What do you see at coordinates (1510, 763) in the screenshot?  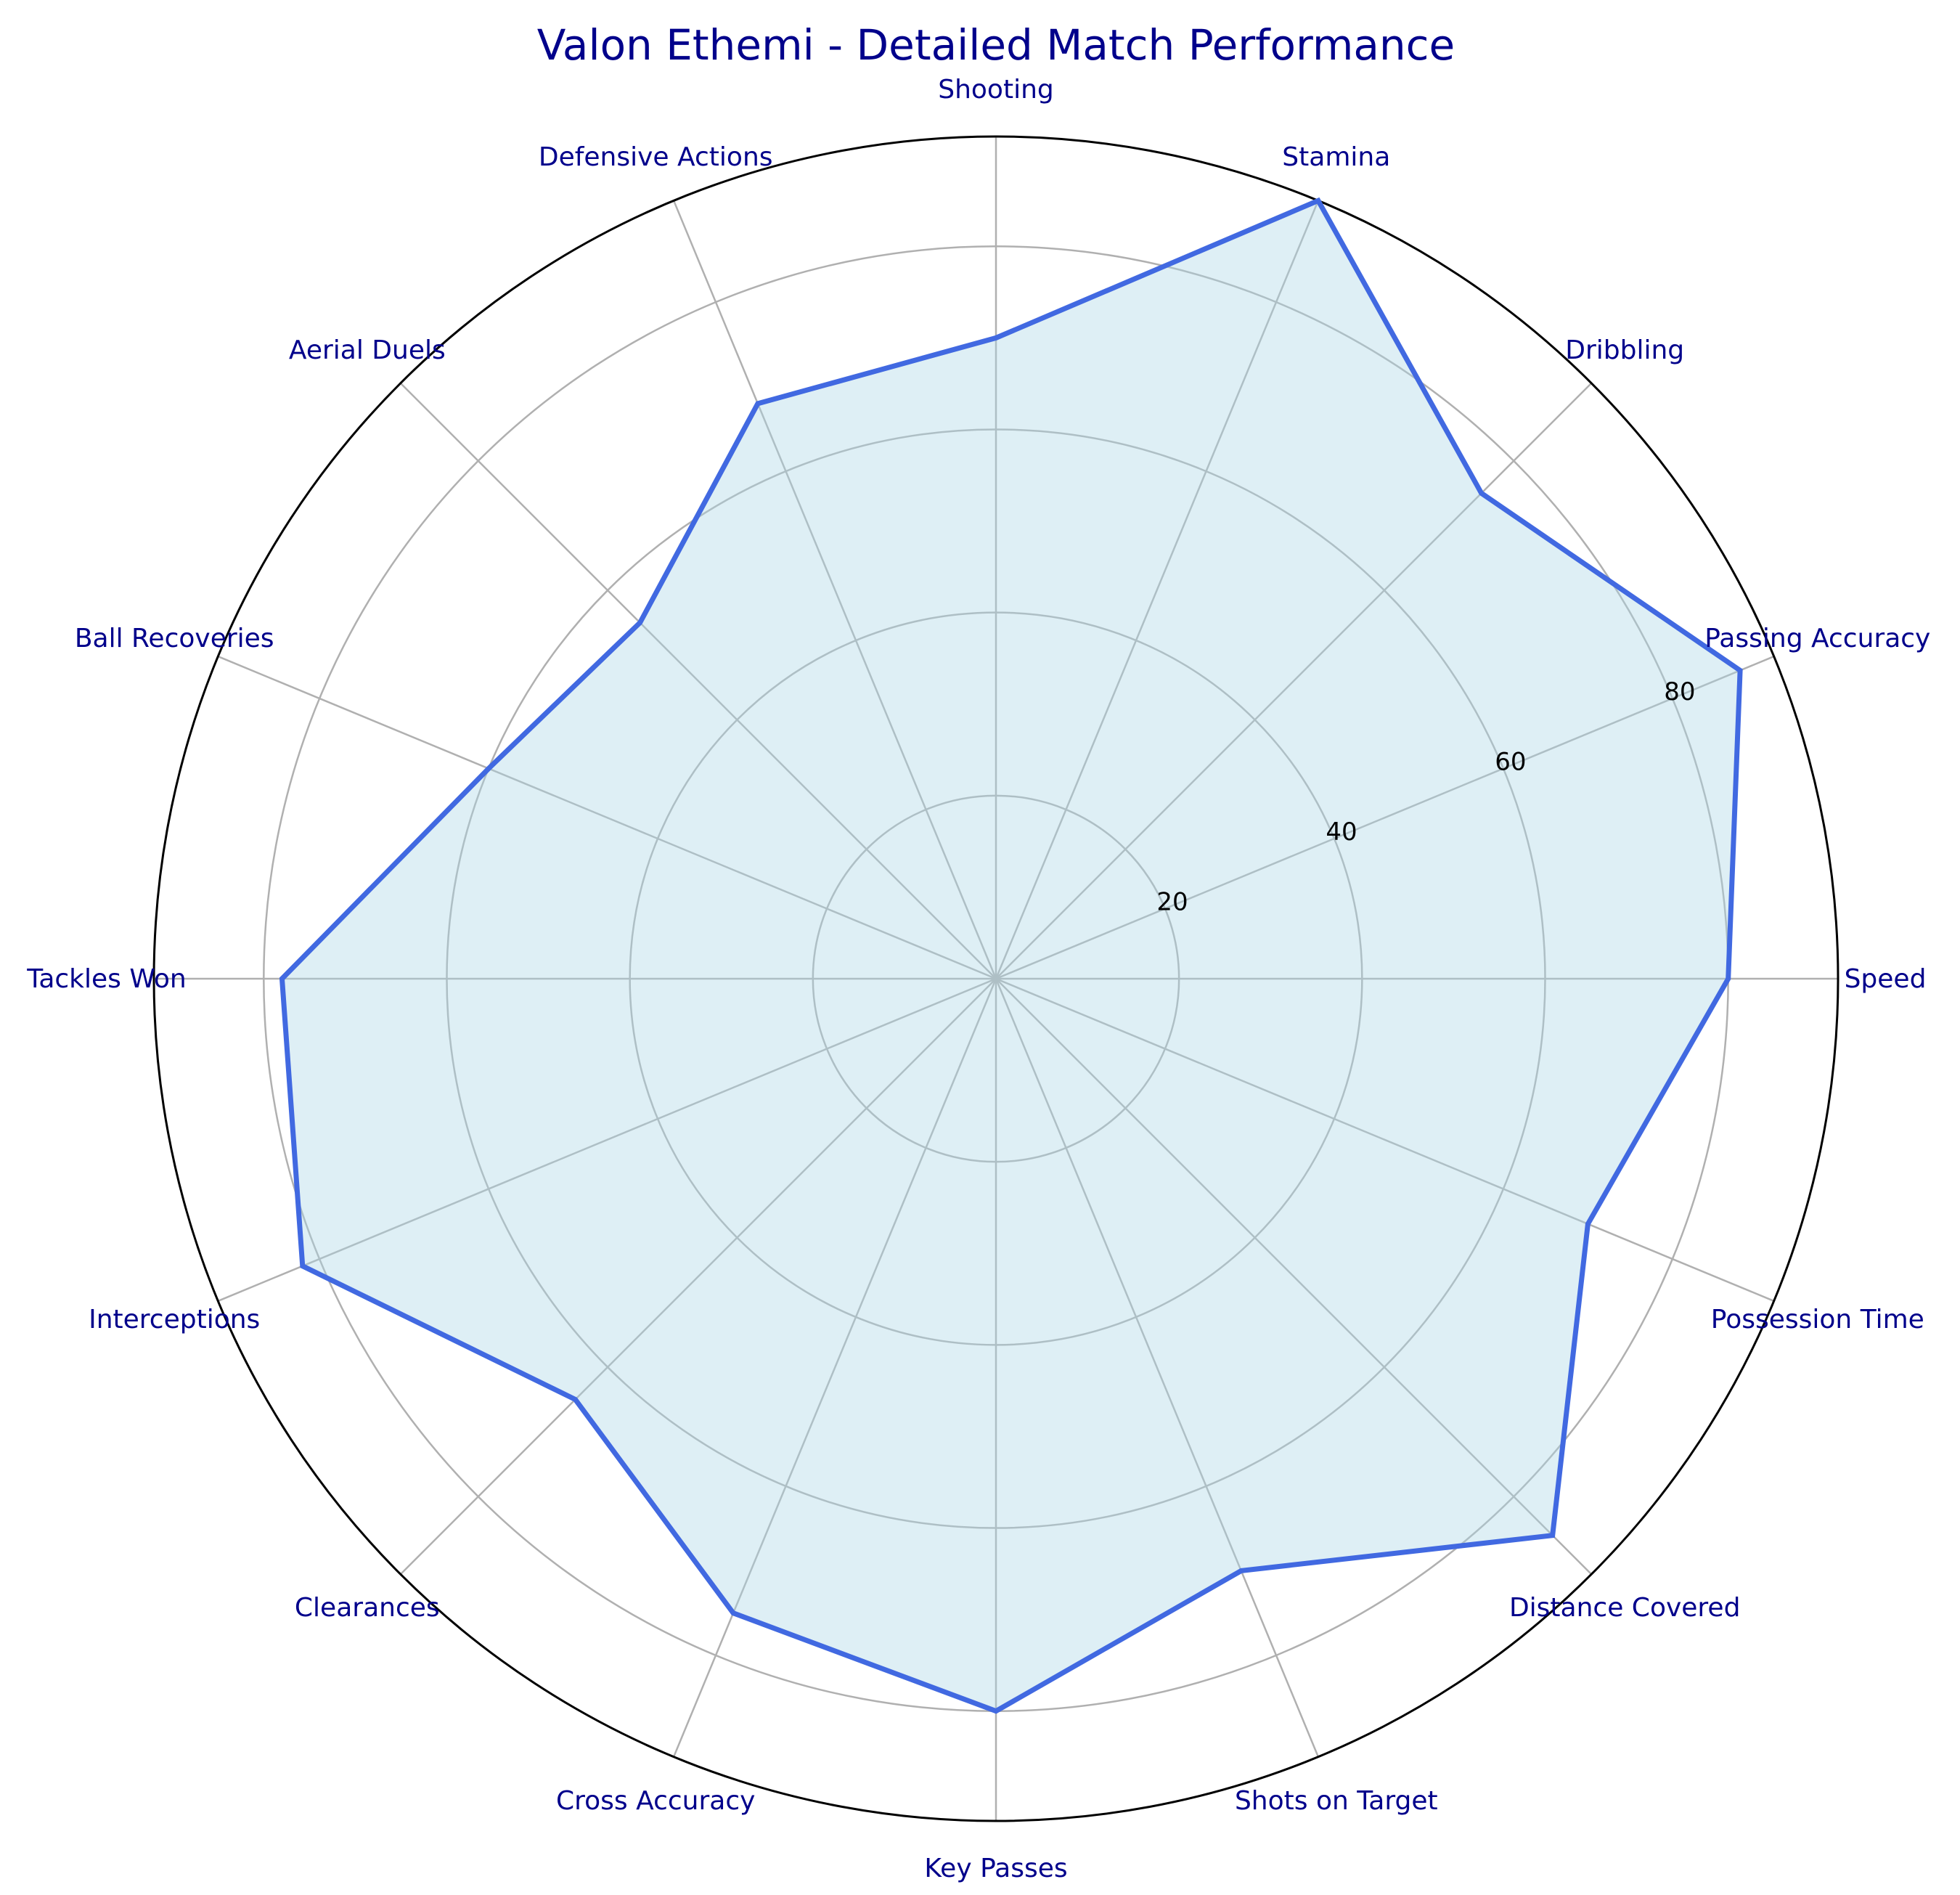 I see `r-tick-label: 60` at bounding box center [1510, 763].